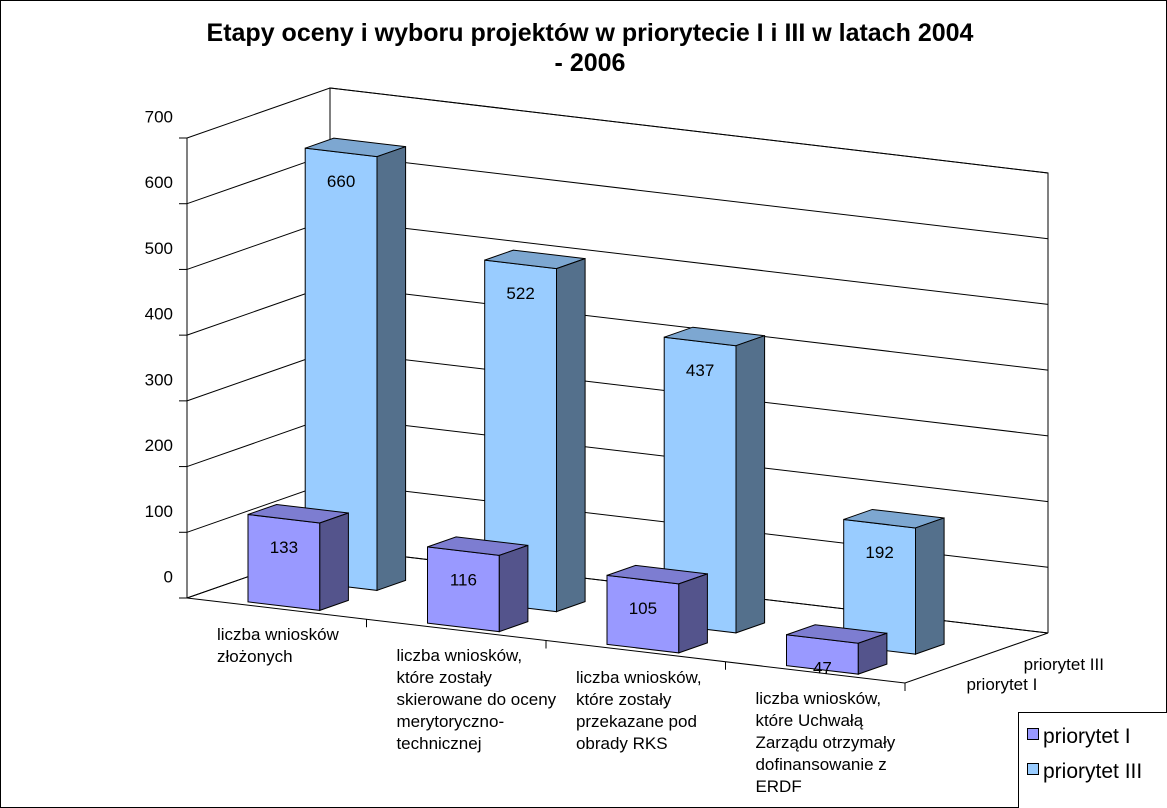  What do you see at coordinates (1001, 684) in the screenshot?
I see `depth-label: priorytet I` at bounding box center [1001, 684].